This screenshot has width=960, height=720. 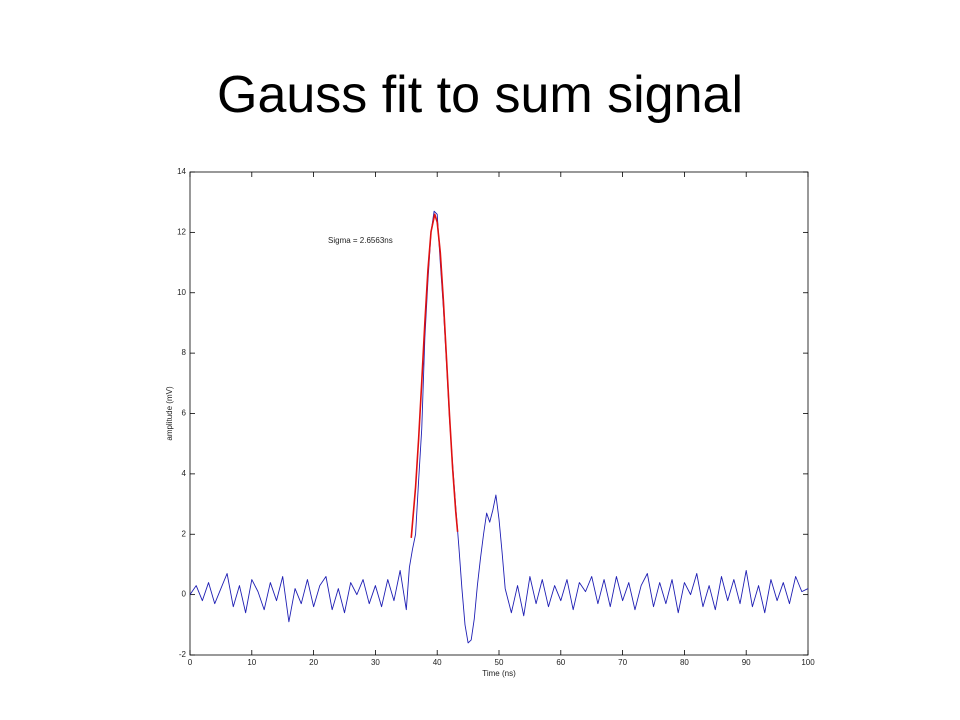 What do you see at coordinates (560, 662) in the screenshot?
I see `x-tick-label: 60` at bounding box center [560, 662].